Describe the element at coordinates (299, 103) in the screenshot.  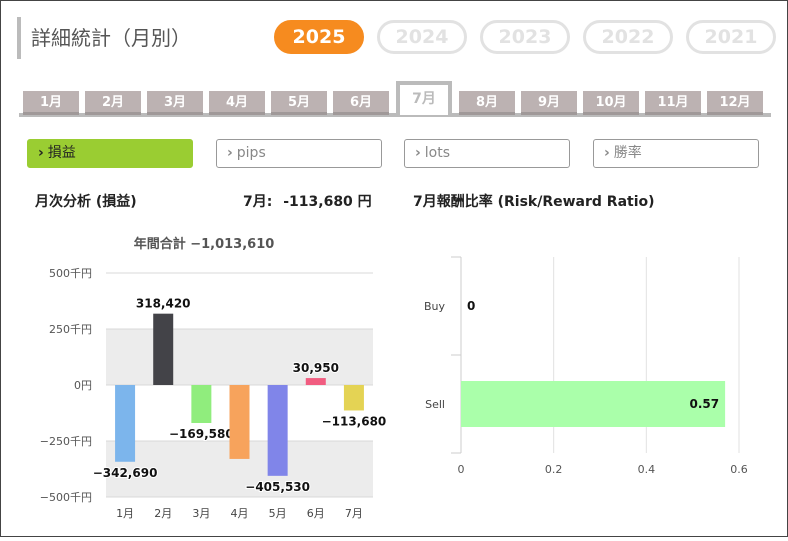
I see `tab-month-5: 5月` at that location.